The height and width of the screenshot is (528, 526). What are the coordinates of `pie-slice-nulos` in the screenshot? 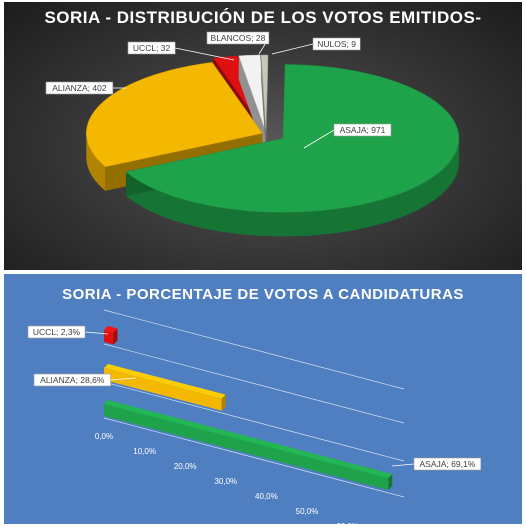 It's located at (264, 103).